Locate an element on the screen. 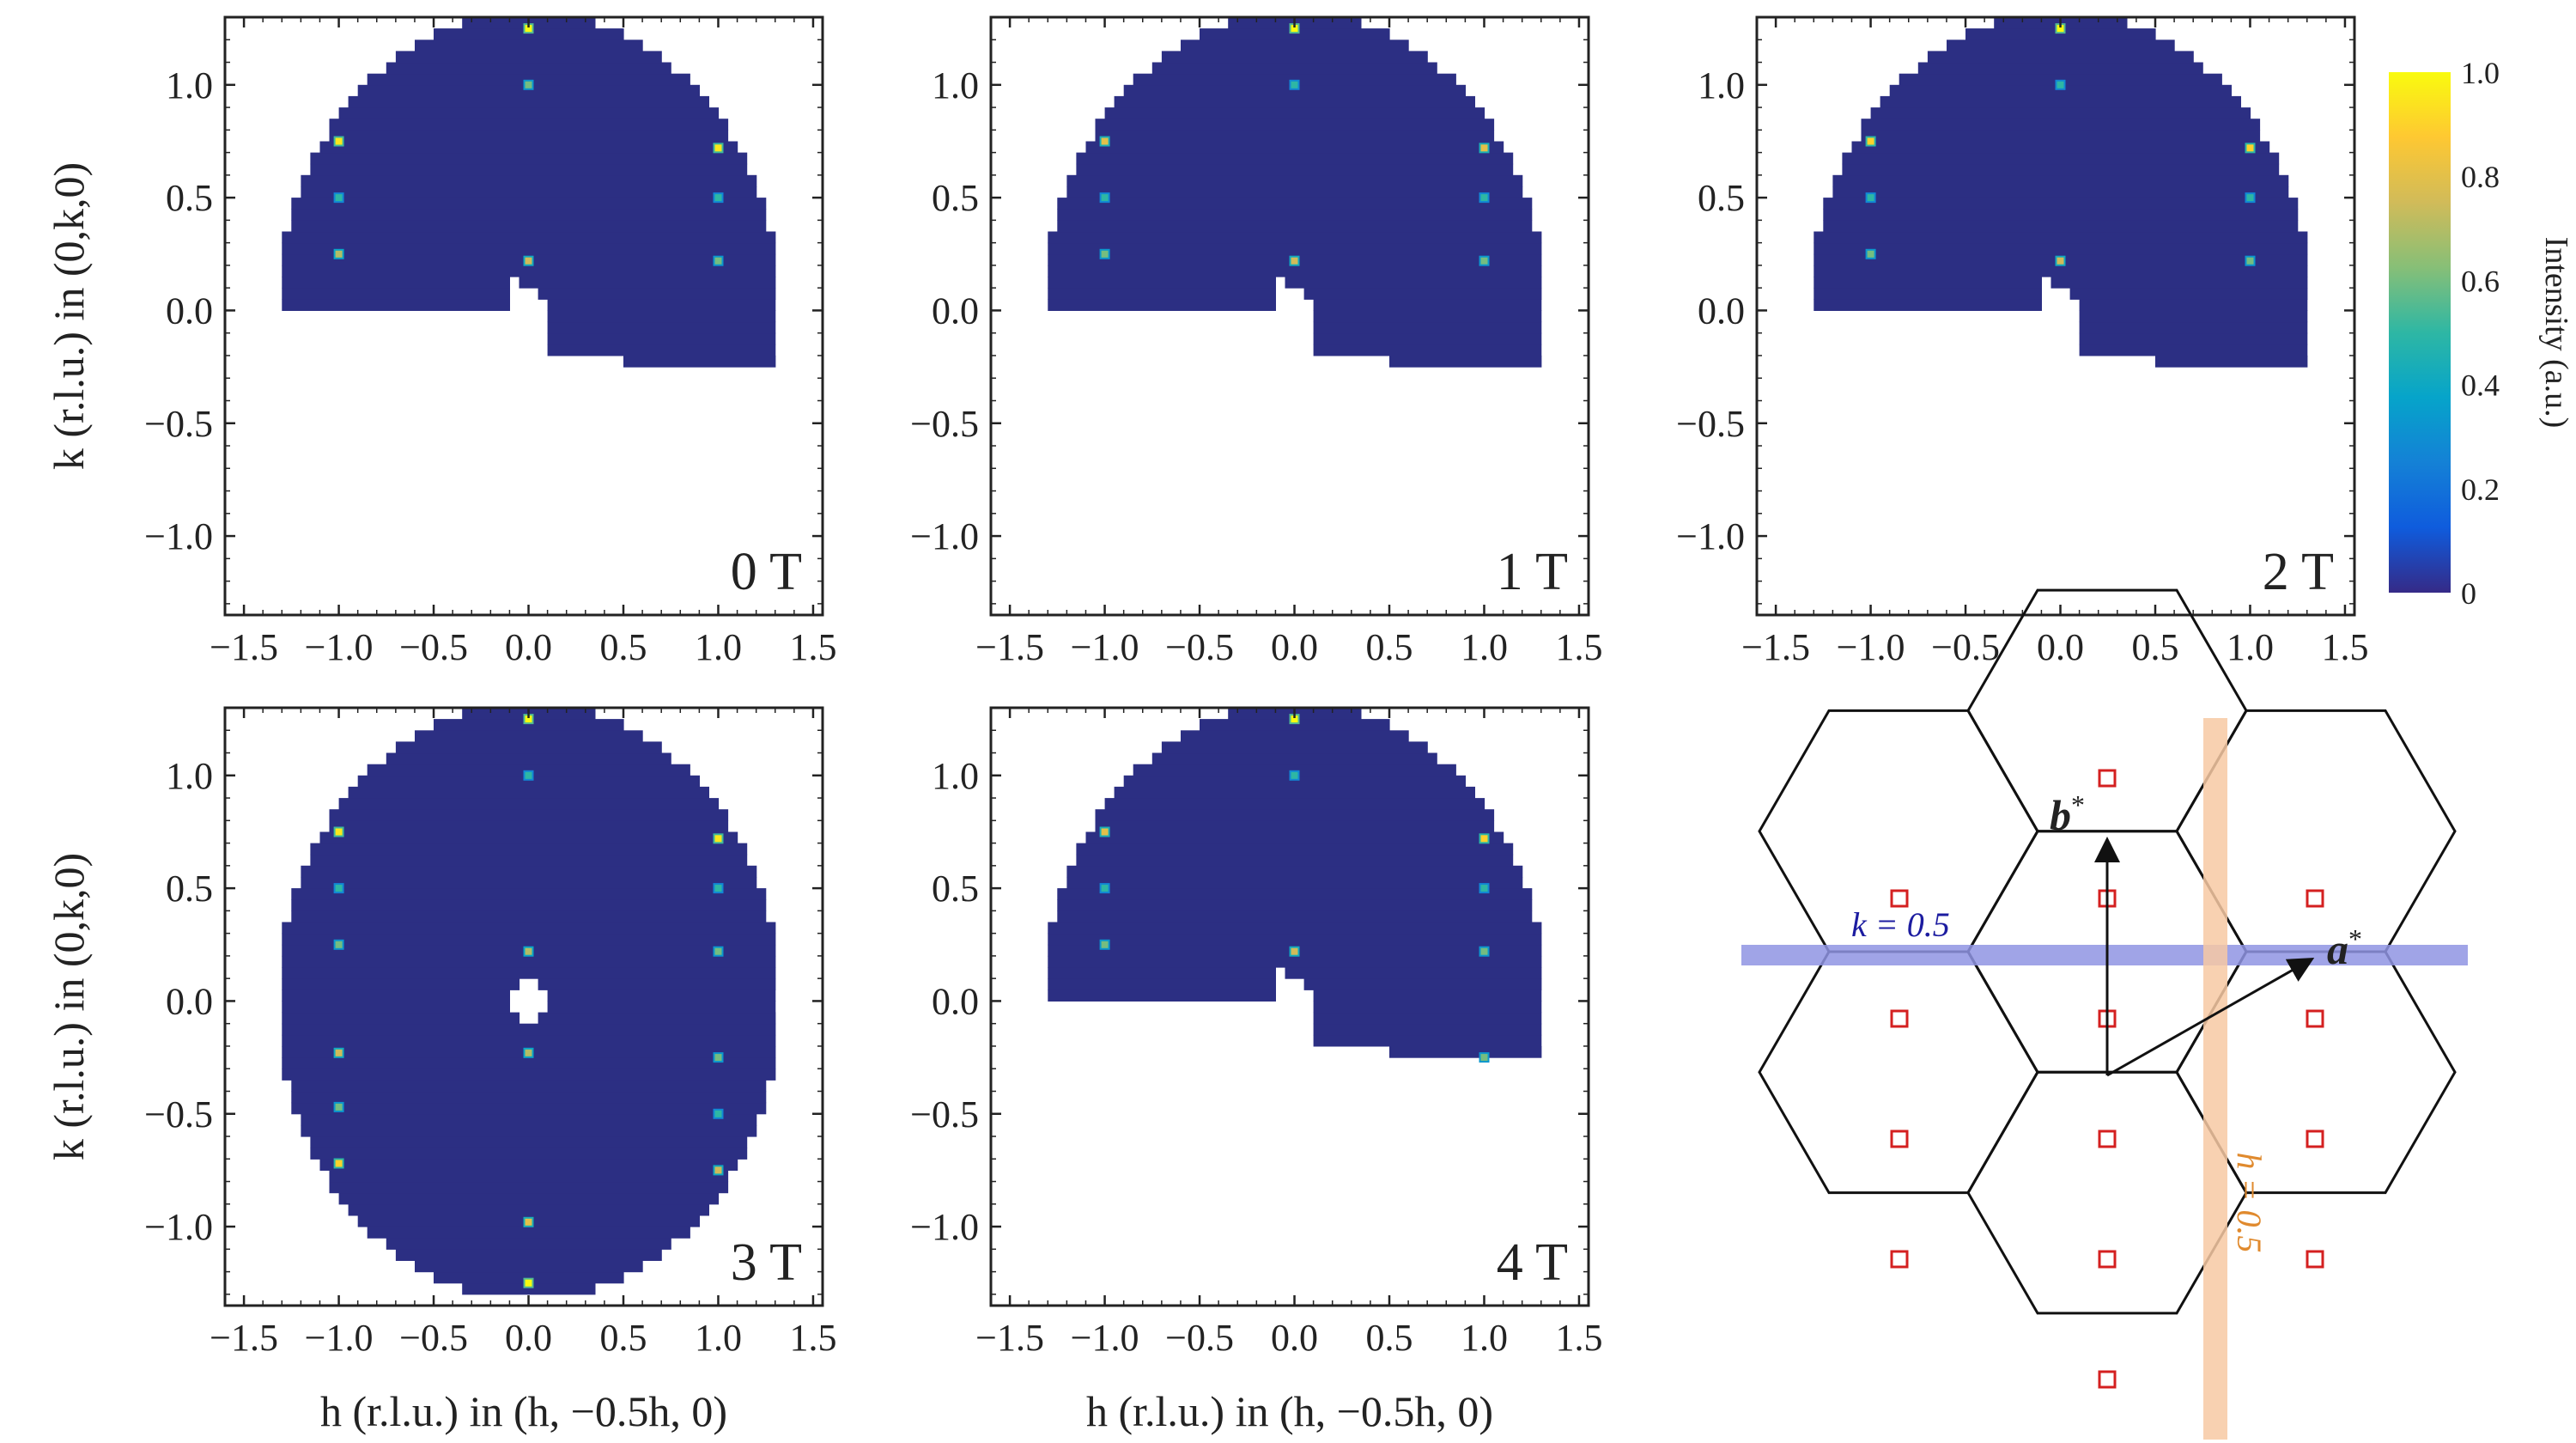 This screenshot has height=1443, width=2576. y-tick-label: 1.0 is located at coordinates (955, 85).